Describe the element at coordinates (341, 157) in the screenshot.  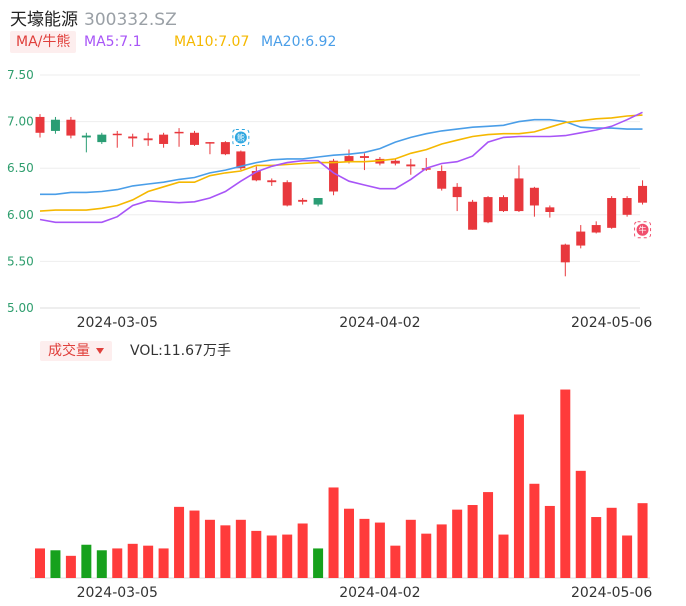
I see `ma20-line` at that location.